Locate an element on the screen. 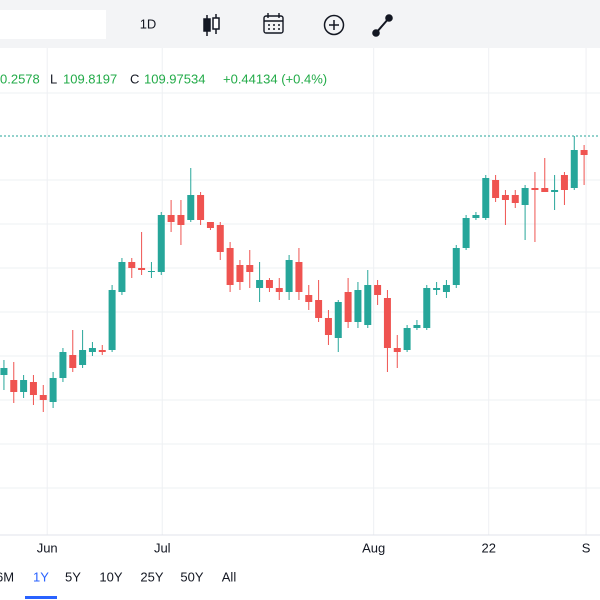 The image size is (600, 600). interval-button: 1D is located at coordinates (148, 23).